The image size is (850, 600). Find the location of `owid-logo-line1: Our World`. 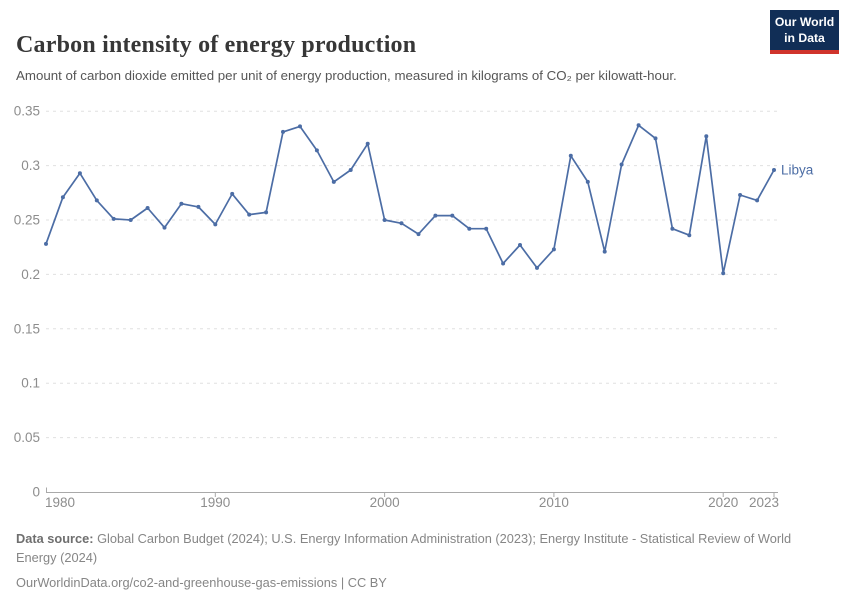

owid-logo-line1: Our World is located at coordinates (804, 22).